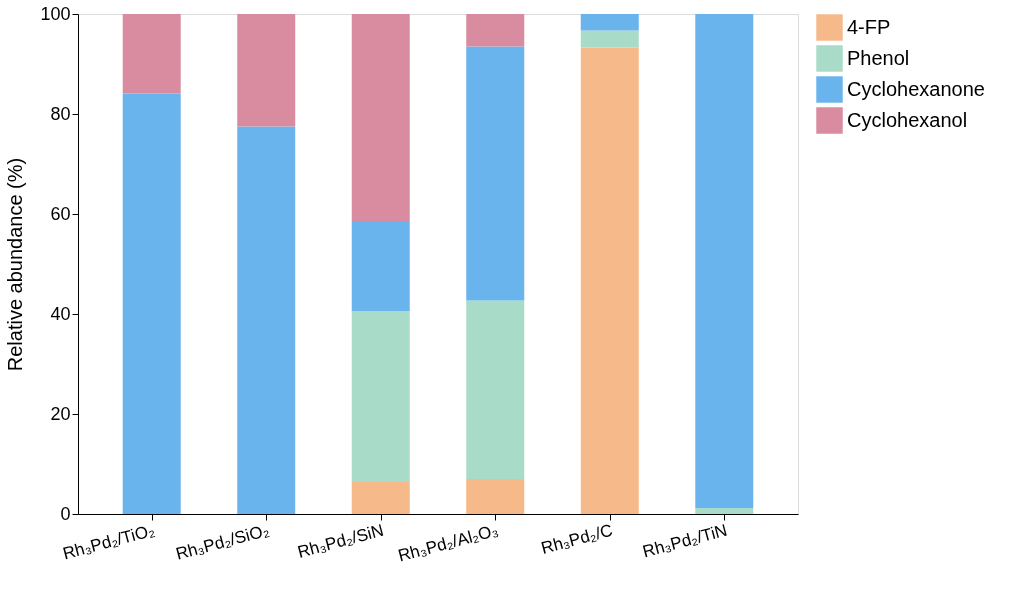 The height and width of the screenshot is (598, 1024). Describe the element at coordinates (60, 113) in the screenshot. I see `y-tick-label: 80` at that location.